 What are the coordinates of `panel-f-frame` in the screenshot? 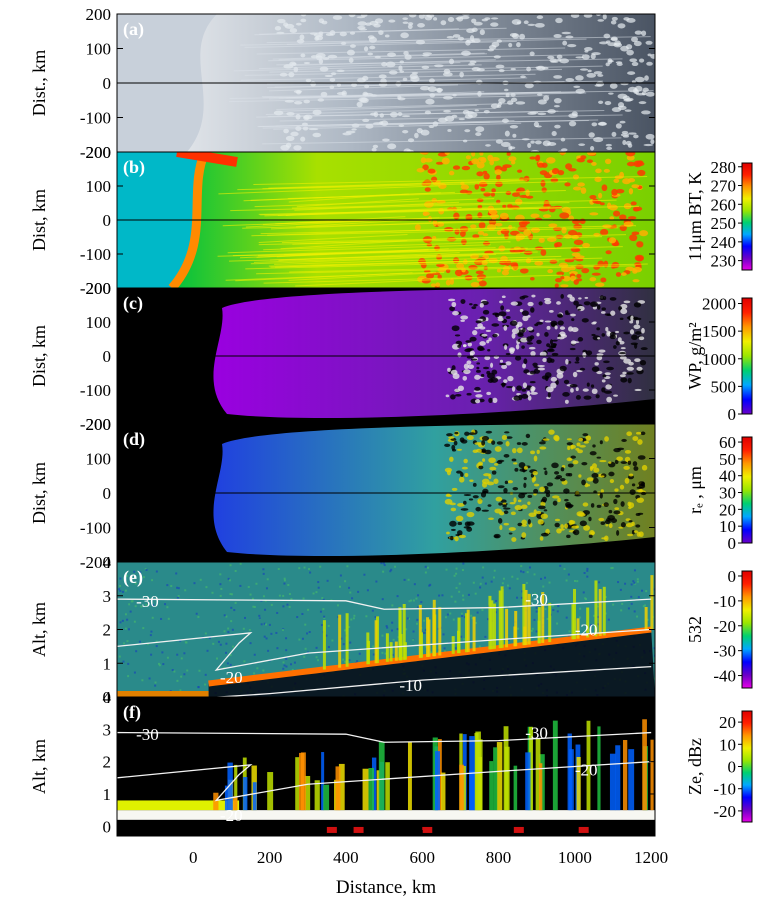 It's located at (386, 766).